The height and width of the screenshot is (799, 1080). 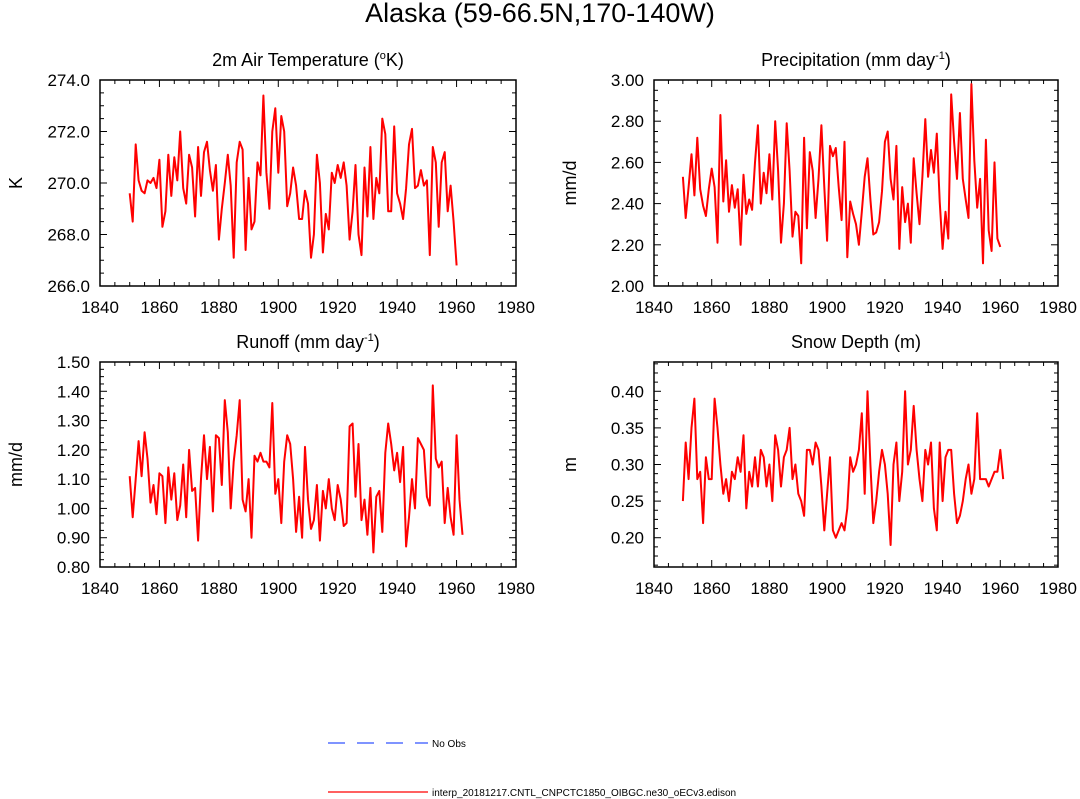 What do you see at coordinates (856, 342) in the screenshot?
I see `panel-title: Snow Depth (m)` at bounding box center [856, 342].